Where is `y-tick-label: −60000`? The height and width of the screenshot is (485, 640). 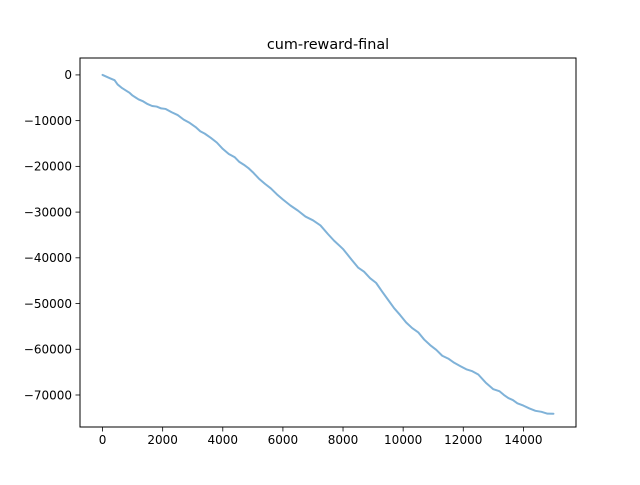 y-tick-label: −60000 is located at coordinates (48, 350).